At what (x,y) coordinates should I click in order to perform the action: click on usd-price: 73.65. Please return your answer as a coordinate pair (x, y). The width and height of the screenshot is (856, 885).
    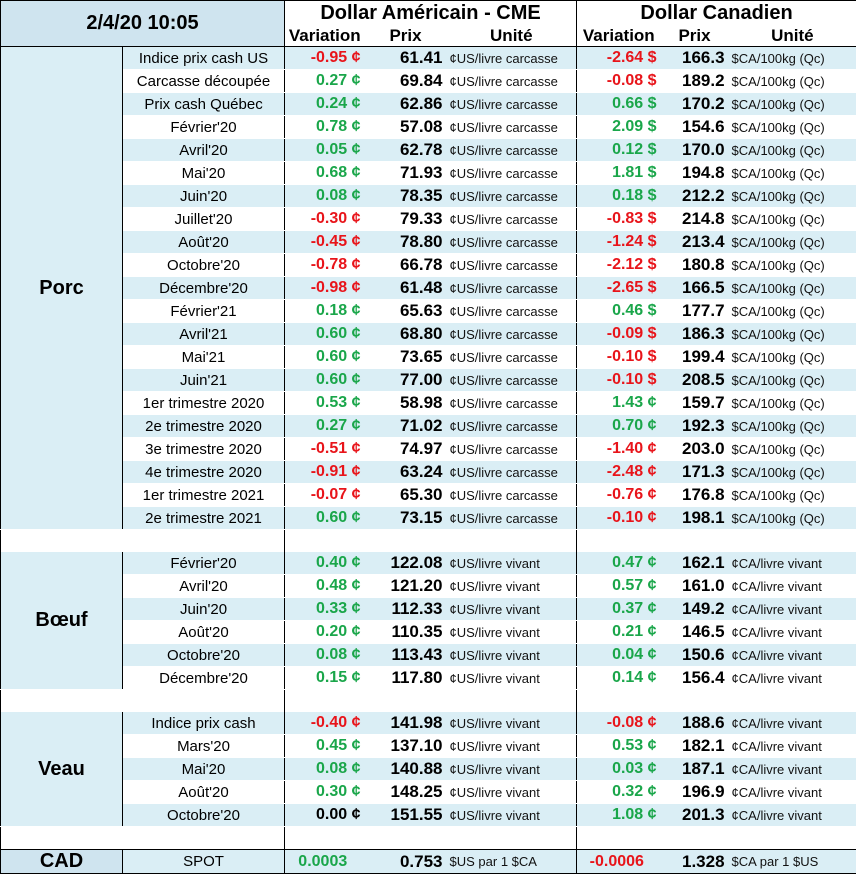
    Looking at the image, I should click on (405, 357).